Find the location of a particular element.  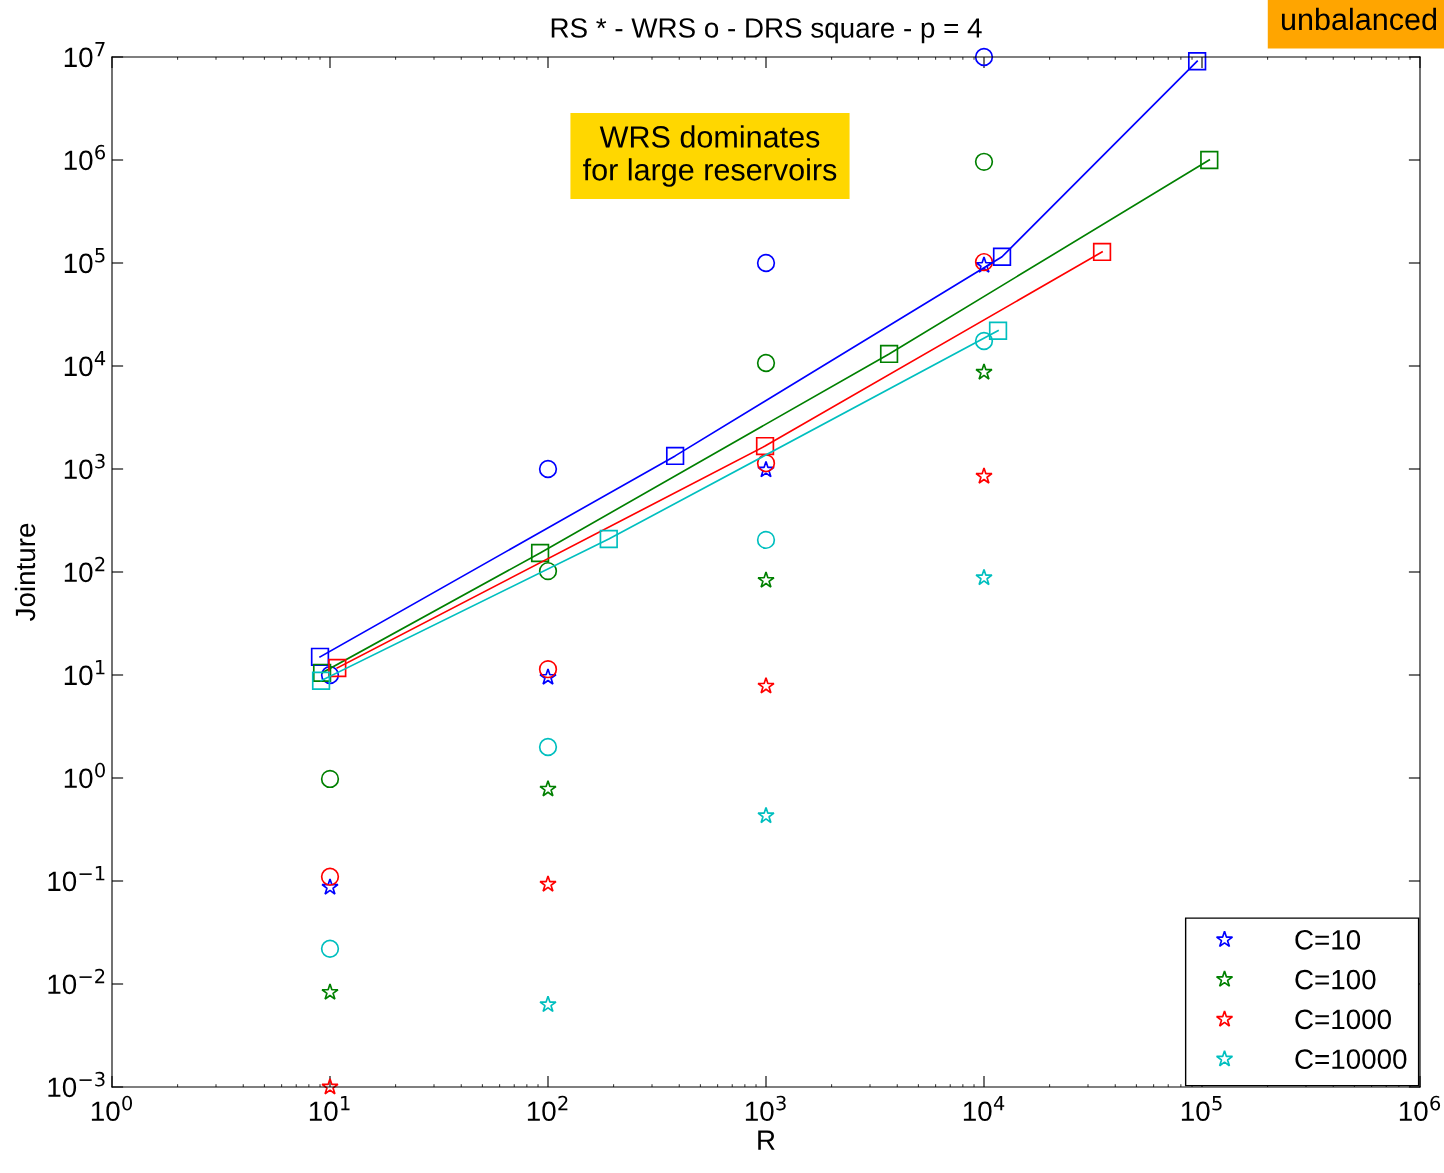

y-tick-label: 10$^{6}$ is located at coordinates (84, 157).